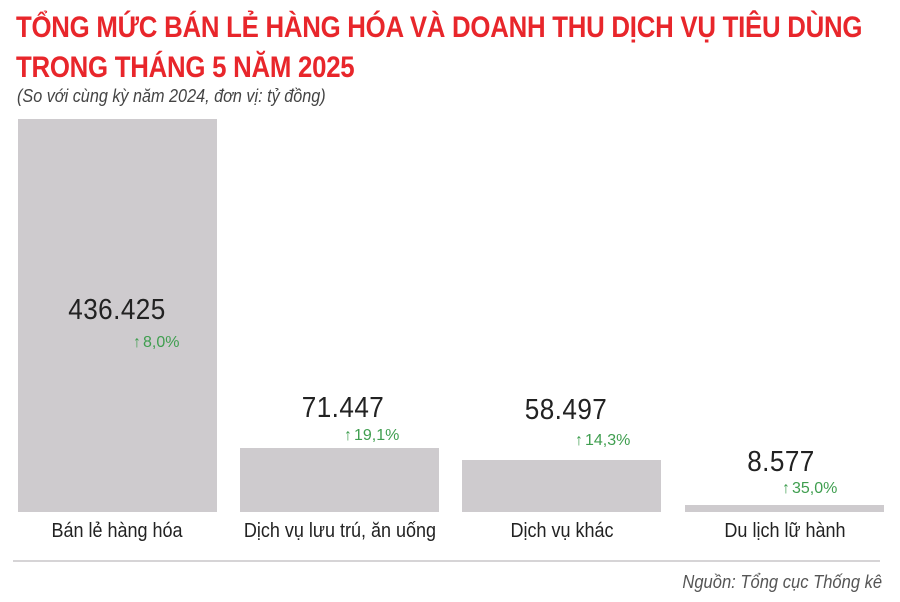 The width and height of the screenshot is (900, 602). Describe the element at coordinates (562, 531) in the screenshot. I see `category-label: Dịch vụ khác` at that location.